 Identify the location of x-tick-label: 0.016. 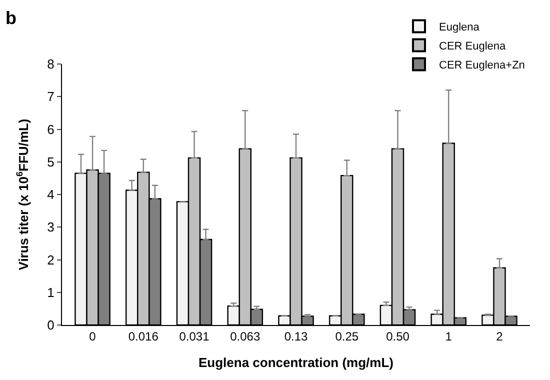
(143, 336).